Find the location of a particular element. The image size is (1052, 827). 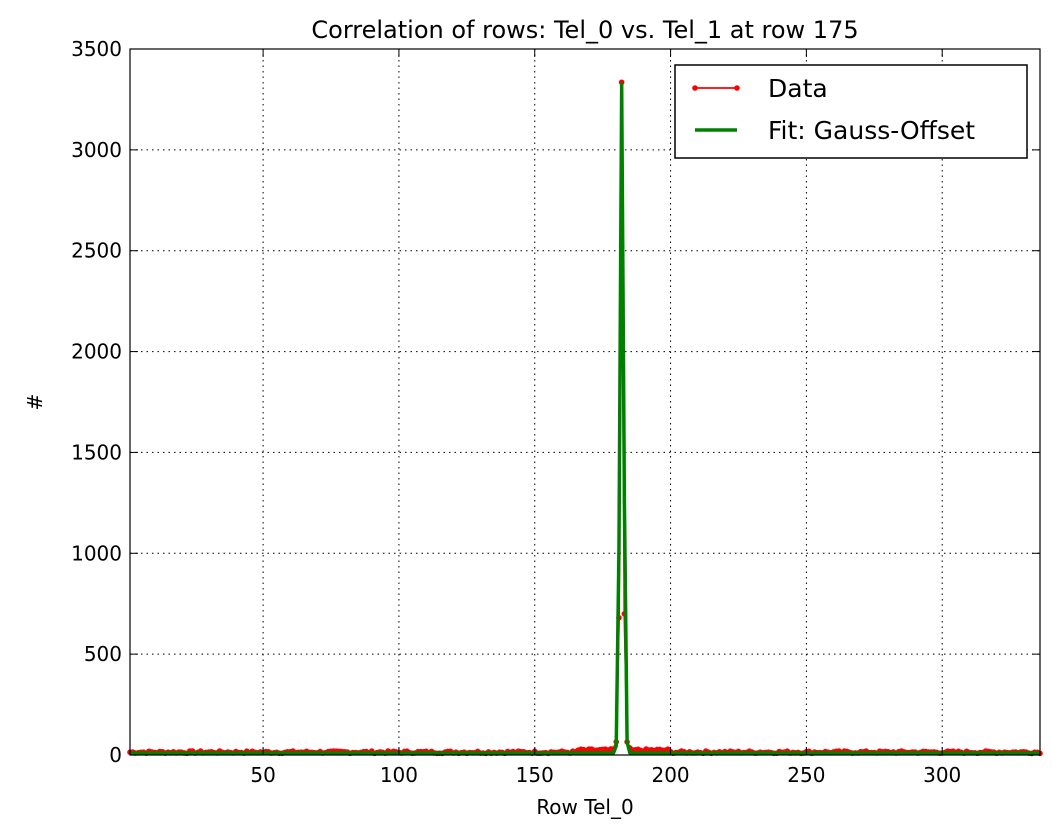

legend-data-dot-right is located at coordinates (737, 88).